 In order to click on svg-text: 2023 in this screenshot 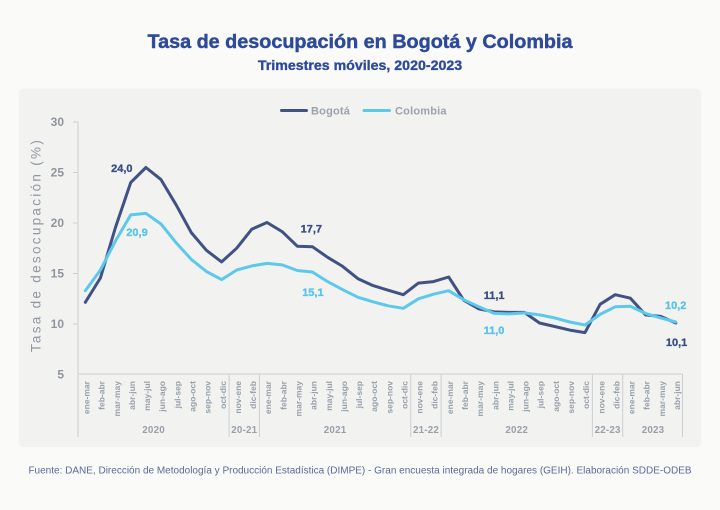, I will do `click(653, 430)`.